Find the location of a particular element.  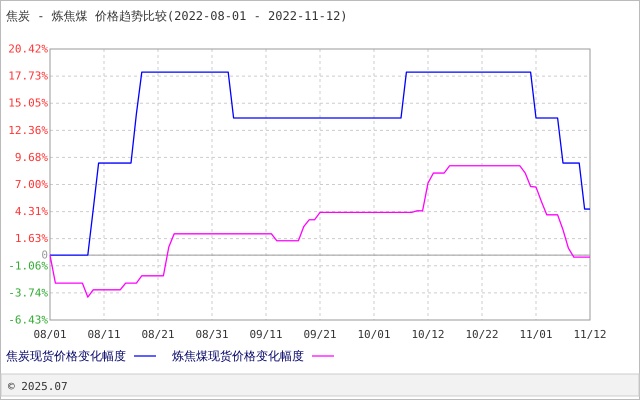

y-tick-label: -6.43% is located at coordinates (28, 320).